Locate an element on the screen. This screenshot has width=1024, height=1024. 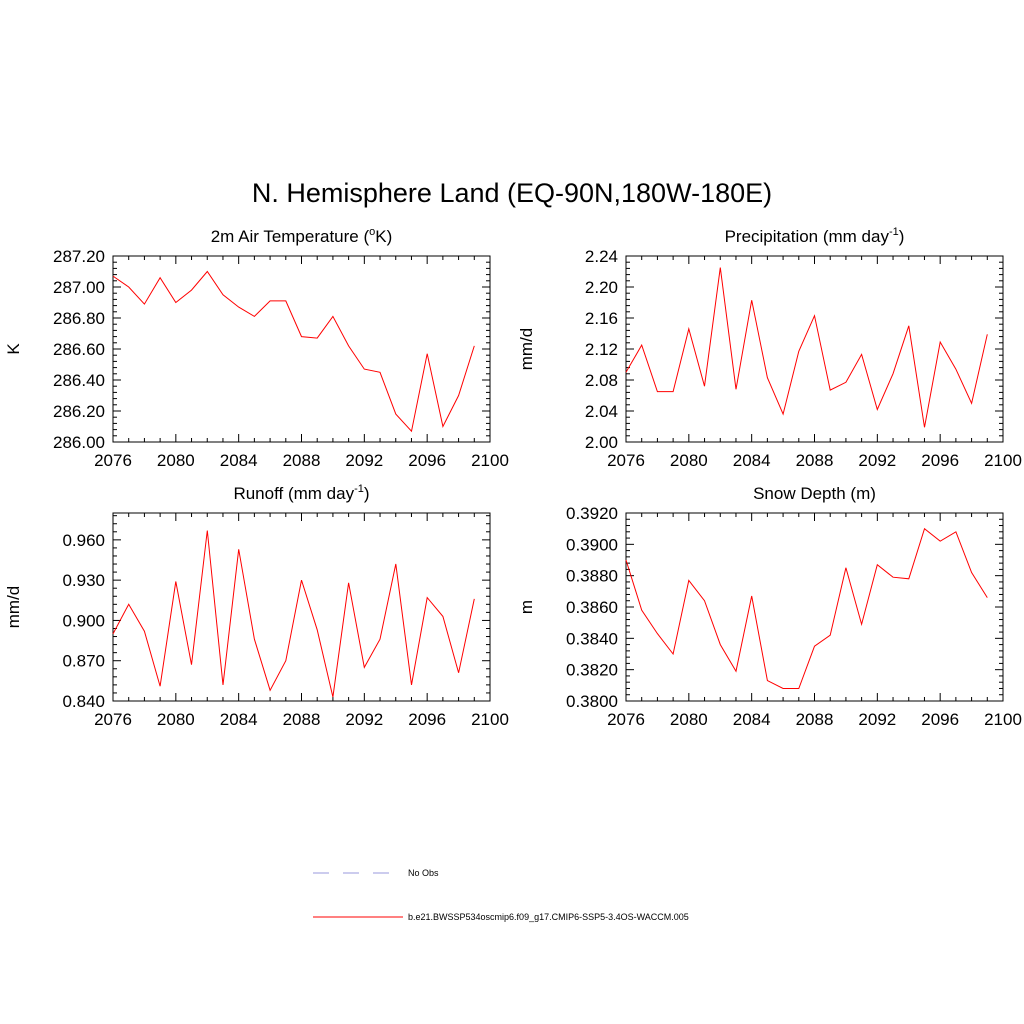
panel-title-runoff: Runoff (mm day-1) is located at coordinates (301, 493).